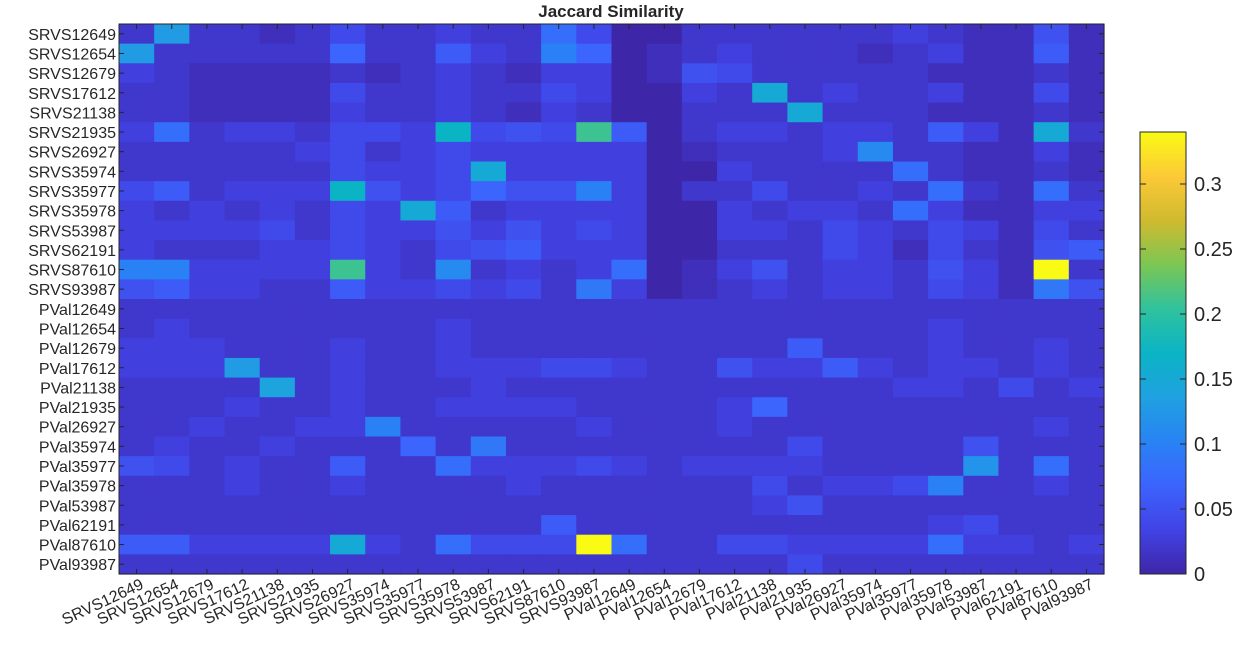  What do you see at coordinates (611, 11) in the screenshot?
I see `chart-title: Jaccard Similarity` at bounding box center [611, 11].